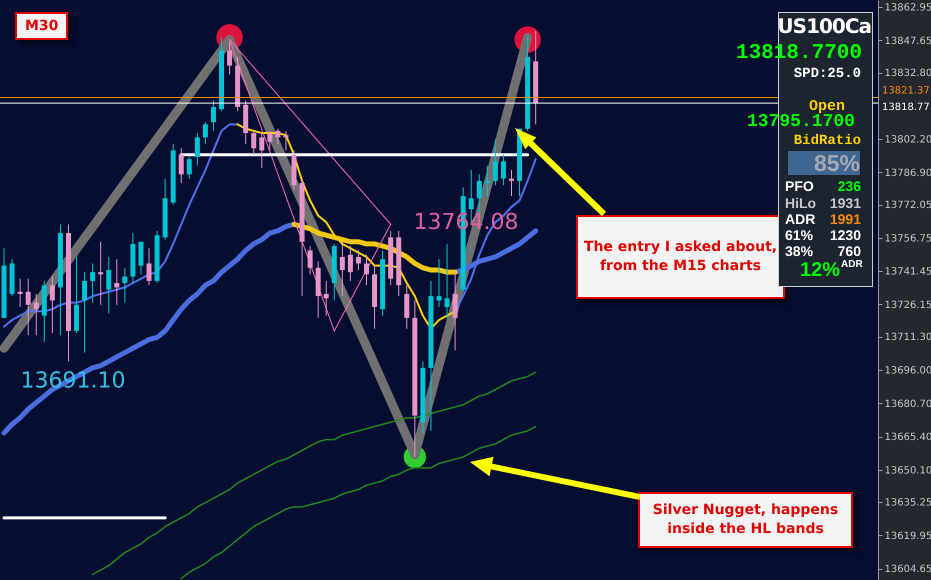 The image size is (931, 580). I want to click on y-tick-label: 13847.65, so click(907, 41).